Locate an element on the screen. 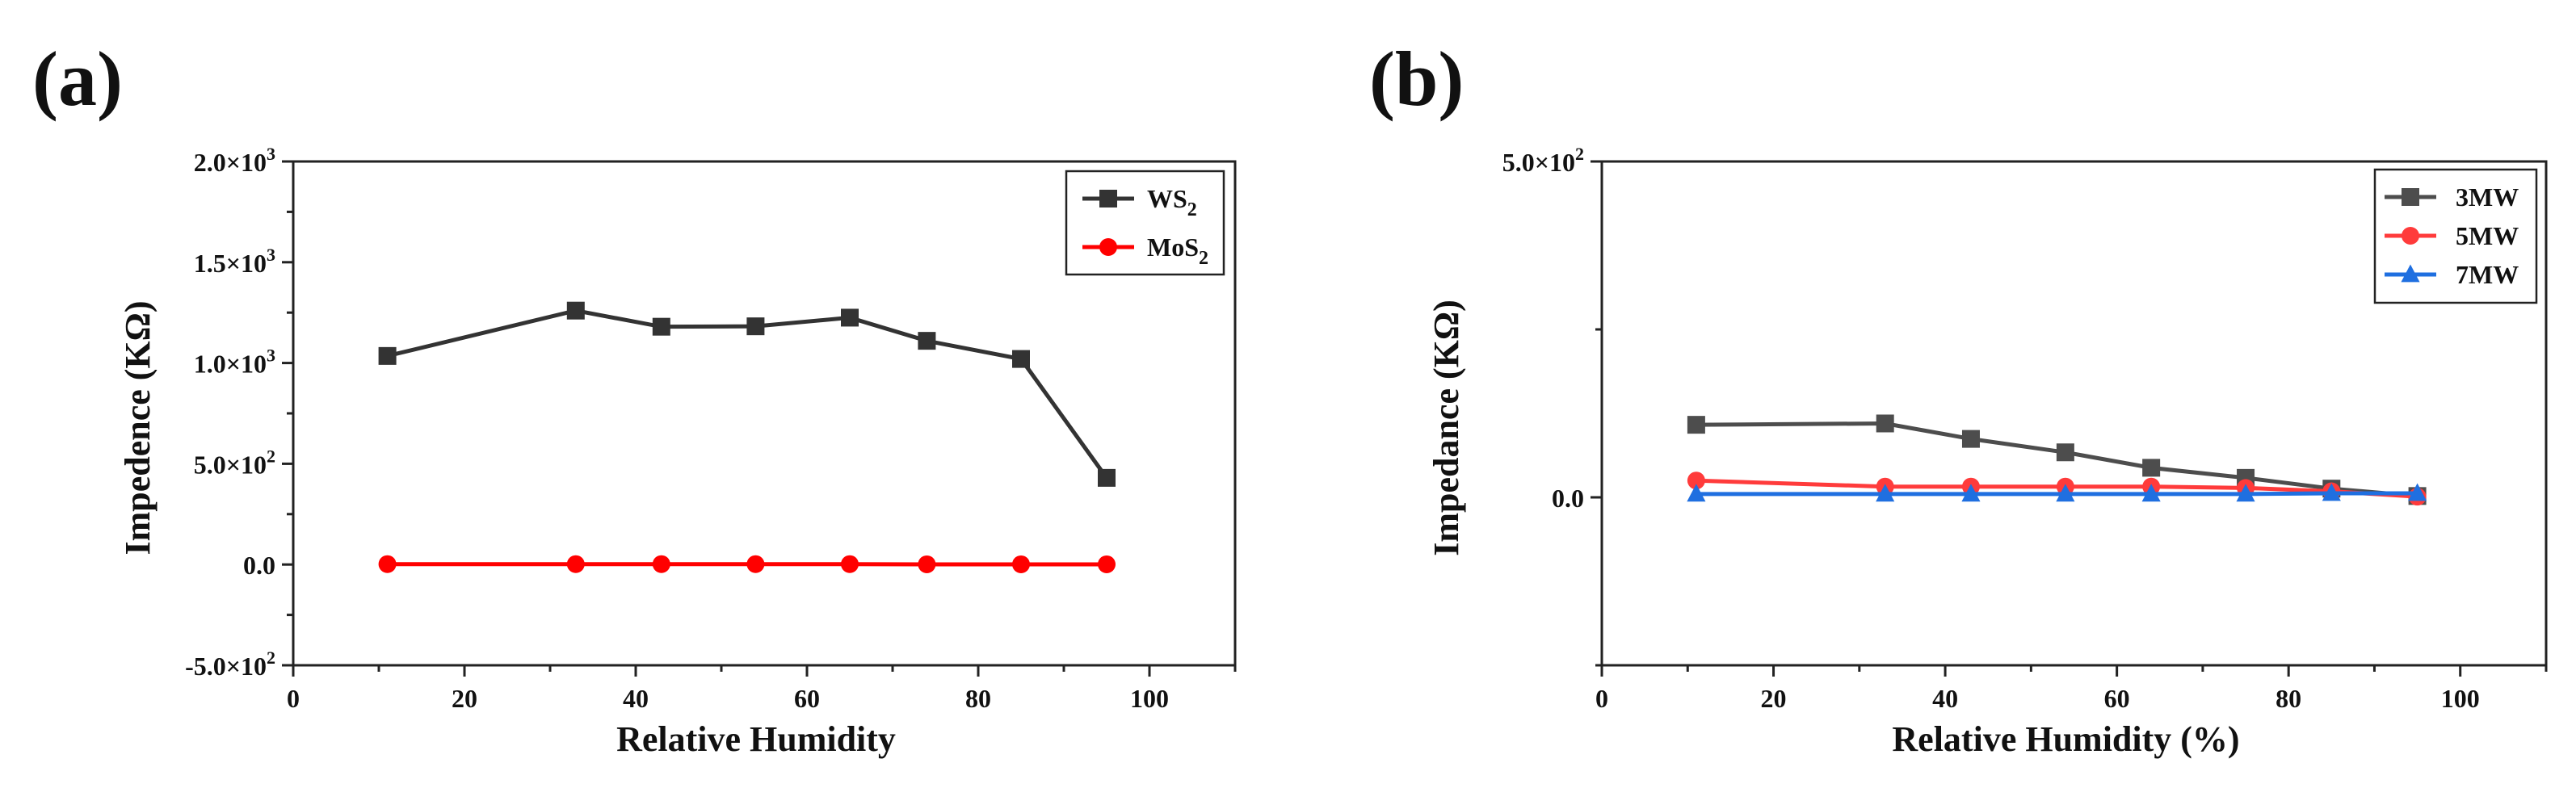  y-axis-title: Impedance (KΩ) is located at coordinates (1446, 428).